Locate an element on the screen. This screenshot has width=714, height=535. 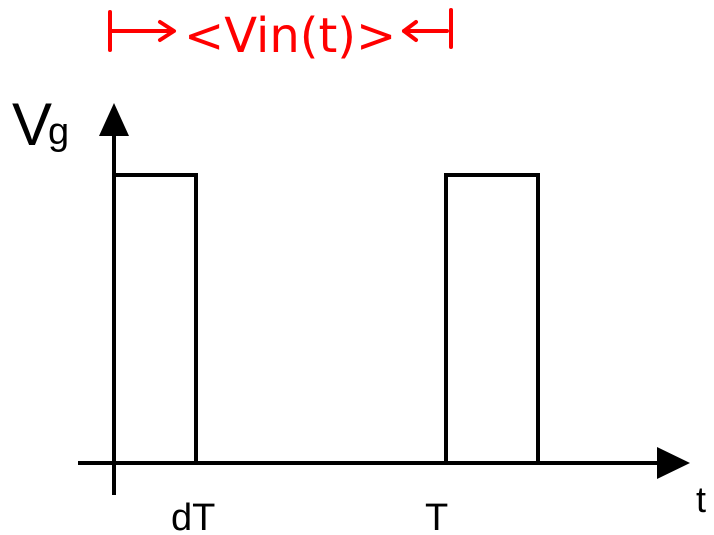
x-axis-arrow is located at coordinates (673, 463).